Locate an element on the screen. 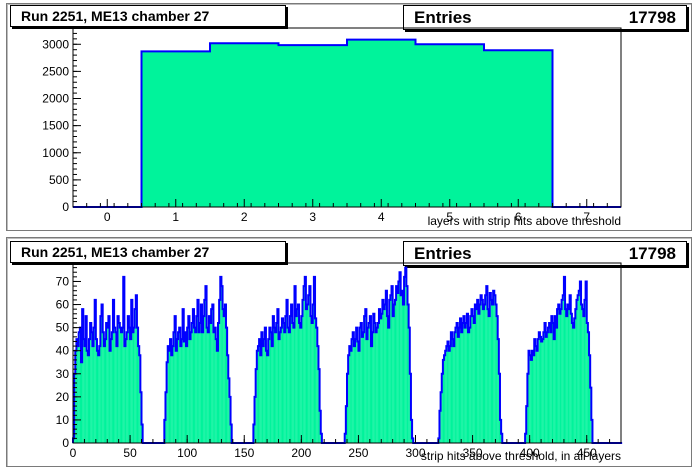  layers-ytick-label-6: 3000 is located at coordinates (55, 44).